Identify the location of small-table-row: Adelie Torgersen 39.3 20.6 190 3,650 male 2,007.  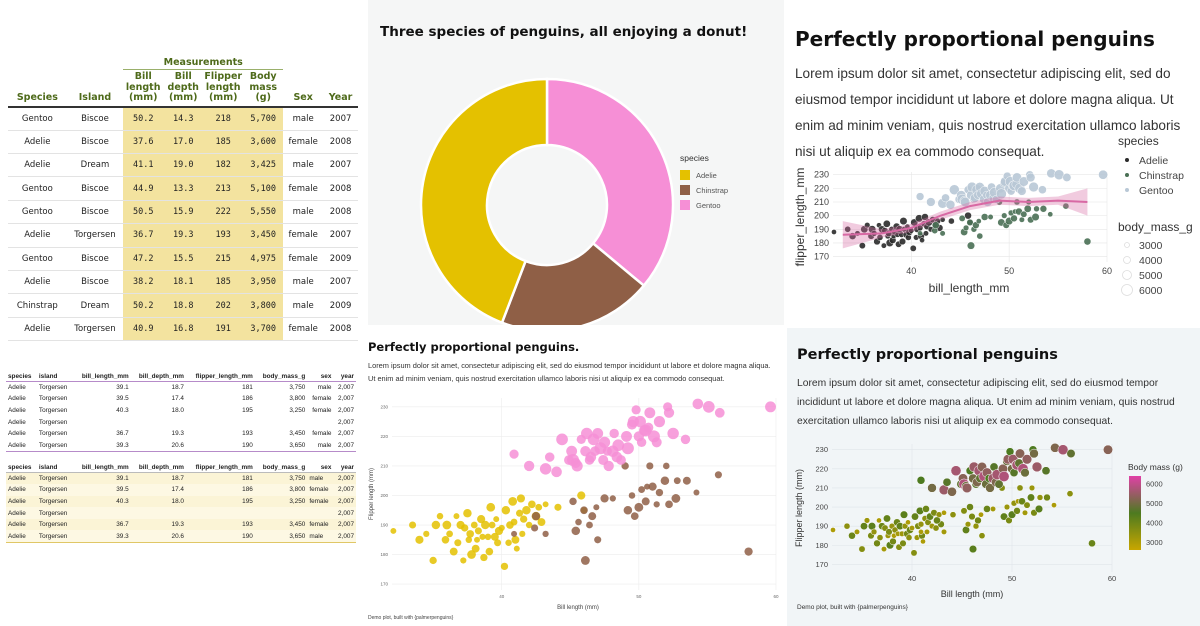
(181, 445).